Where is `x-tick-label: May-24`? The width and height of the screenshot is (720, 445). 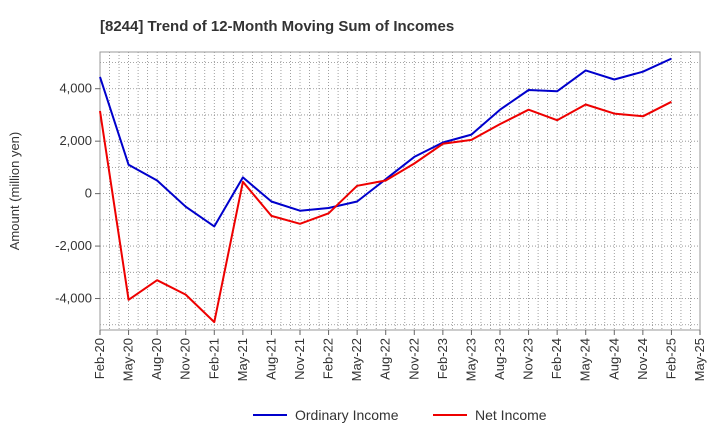
x-tick-label: May-24 is located at coordinates (585, 359).